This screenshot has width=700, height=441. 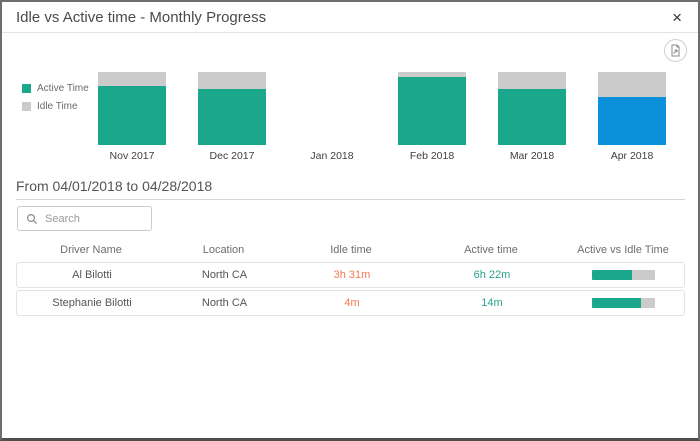 What do you see at coordinates (532, 156) in the screenshot?
I see `month-label: Mar 2018` at bounding box center [532, 156].